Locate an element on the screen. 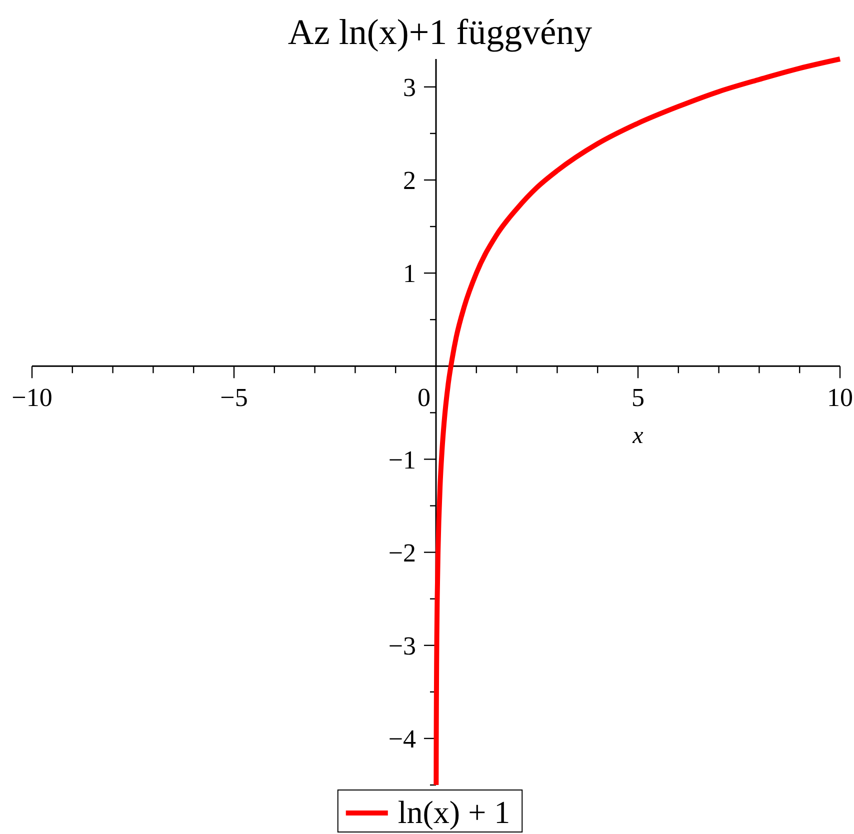  y-tick-label: −1 is located at coordinates (402, 459).